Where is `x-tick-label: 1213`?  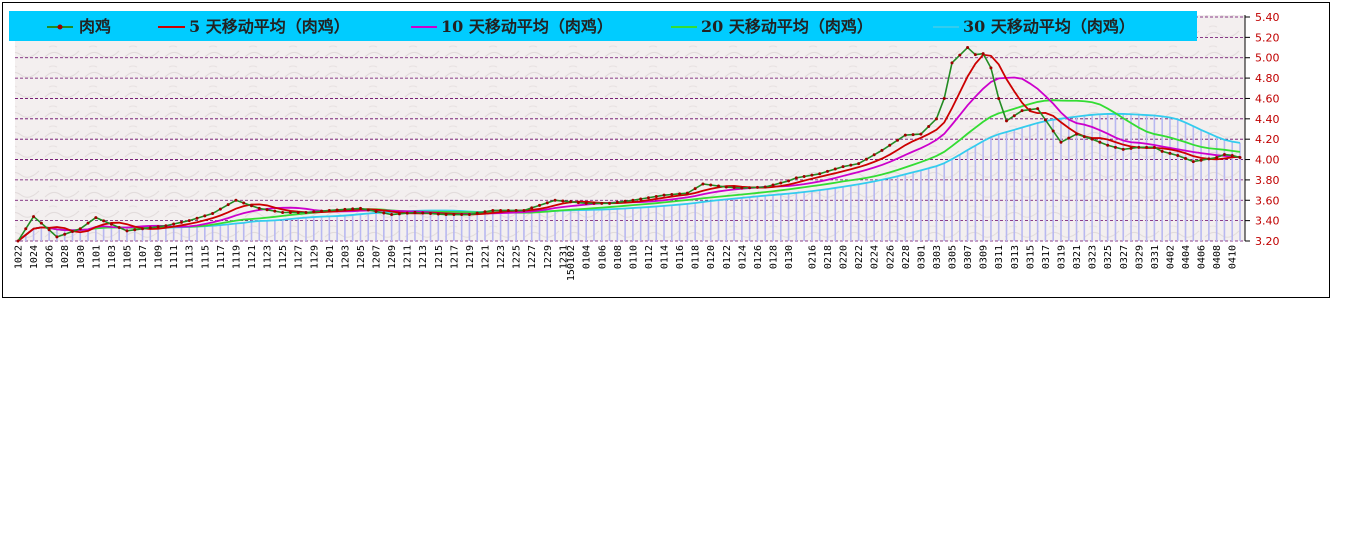 x-tick-label: 1213 is located at coordinates (423, 257).